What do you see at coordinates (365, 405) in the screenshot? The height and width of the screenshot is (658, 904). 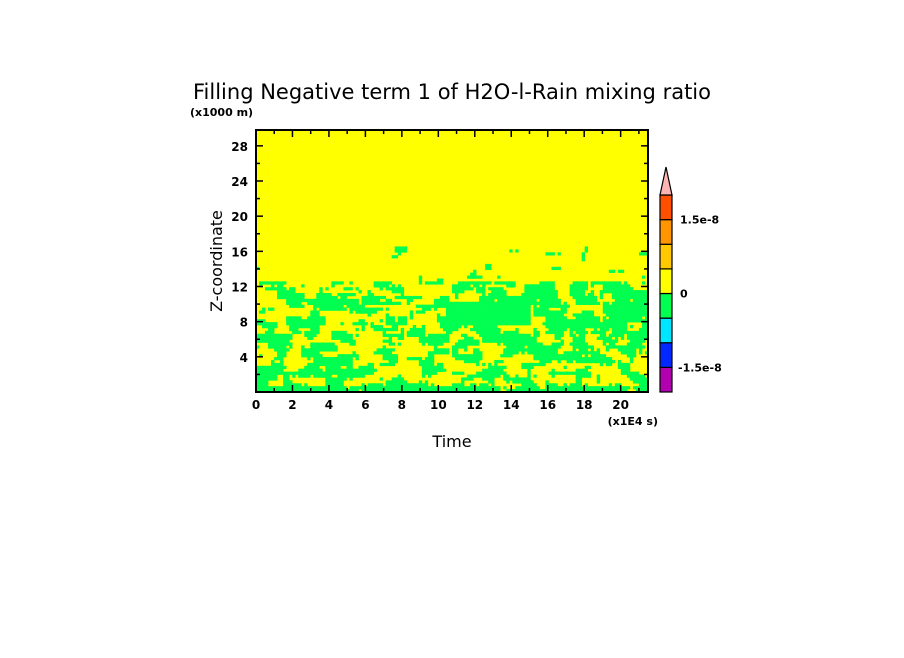 I see `x-tick-label: 6` at bounding box center [365, 405].